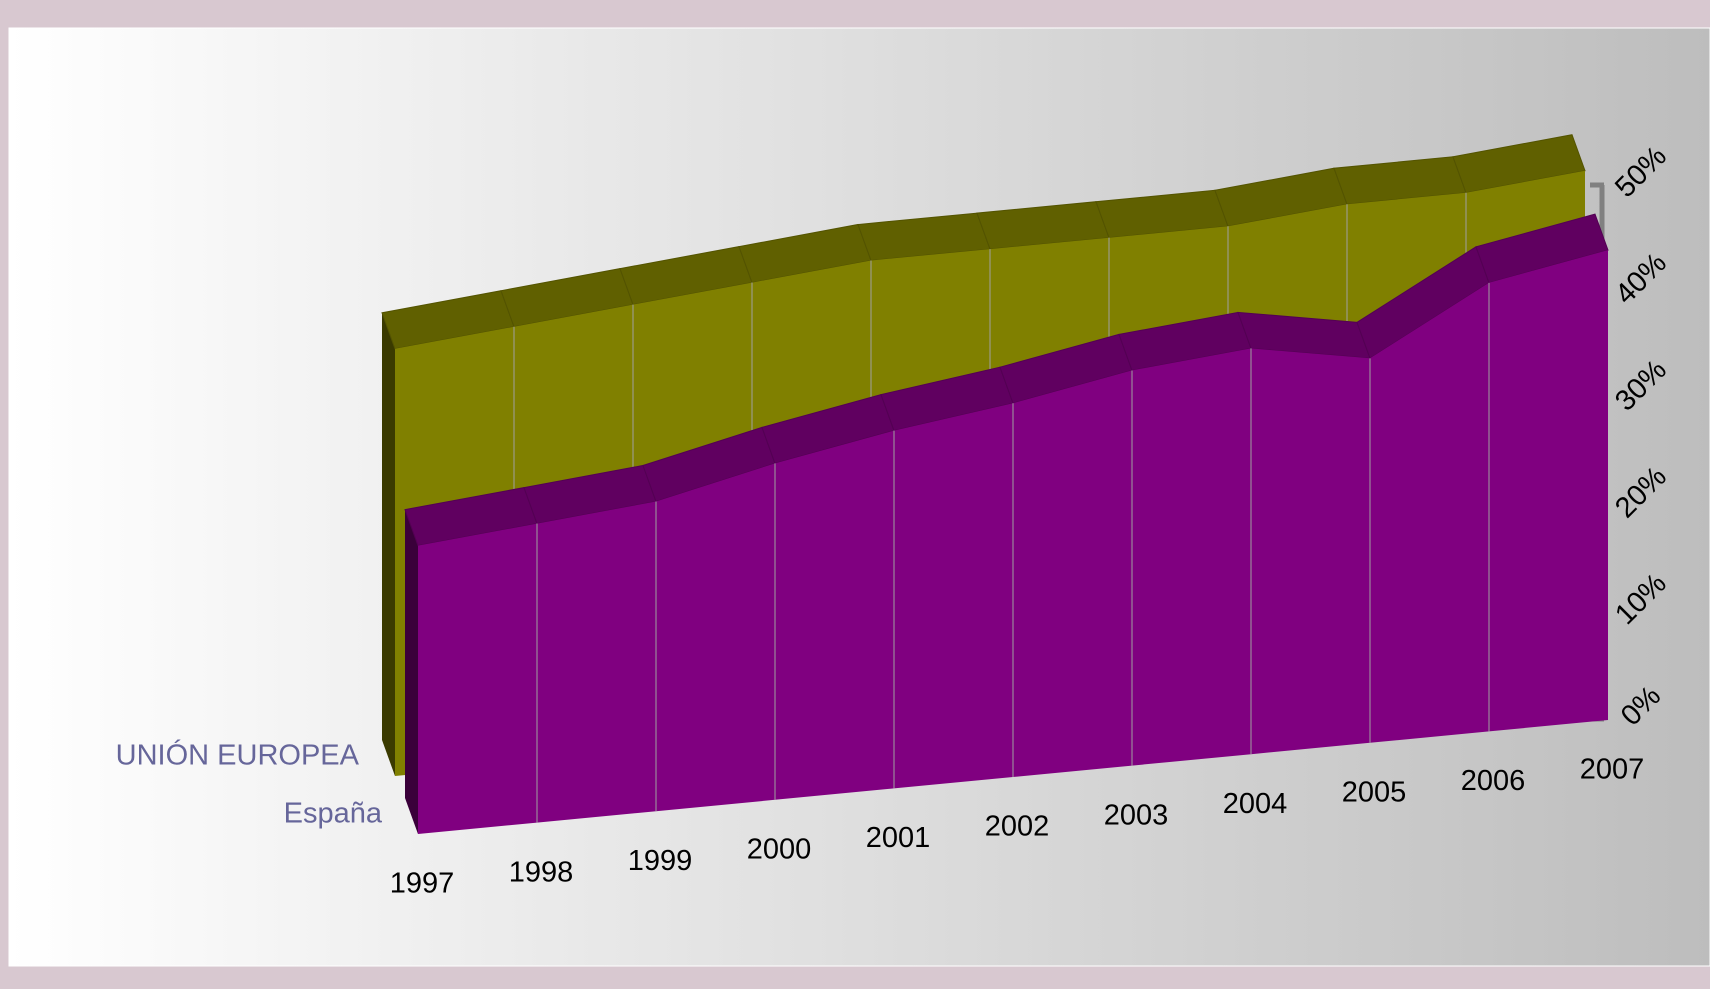 This screenshot has width=1710, height=989. Describe the element at coordinates (1374, 792) in the screenshot. I see `x-tick-label: 2005` at that location.